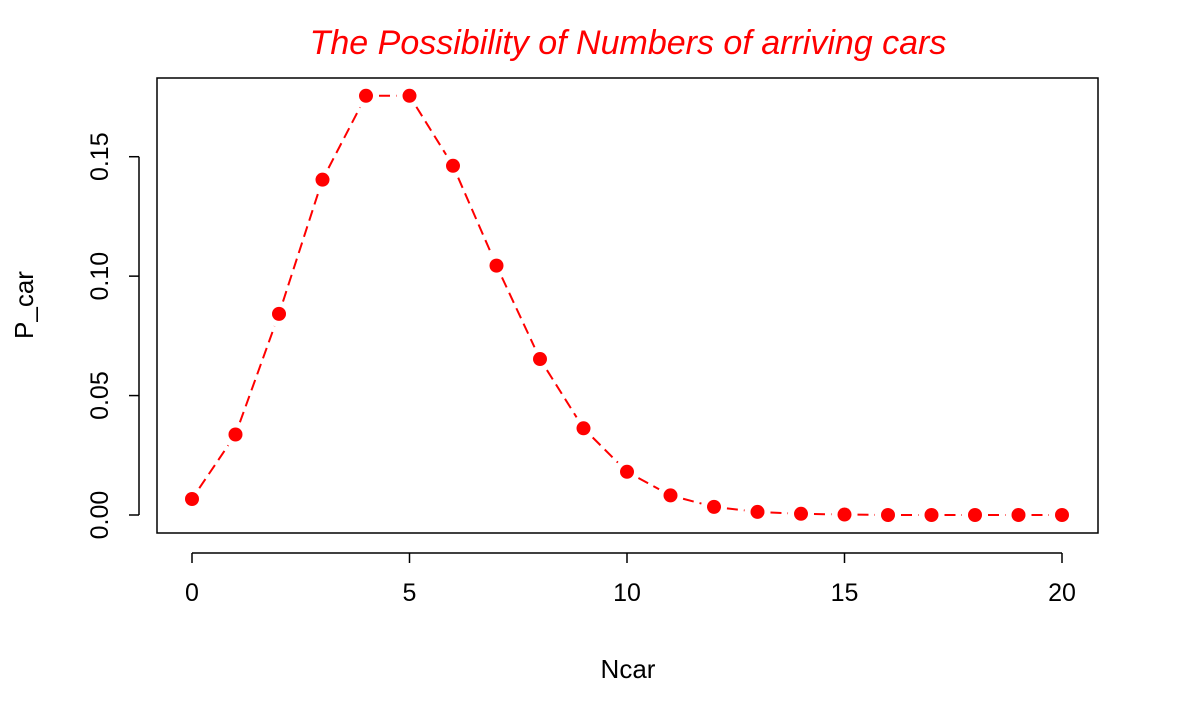  Describe the element at coordinates (100, 276) in the screenshot. I see `y-tick-label: 0.10` at that location.